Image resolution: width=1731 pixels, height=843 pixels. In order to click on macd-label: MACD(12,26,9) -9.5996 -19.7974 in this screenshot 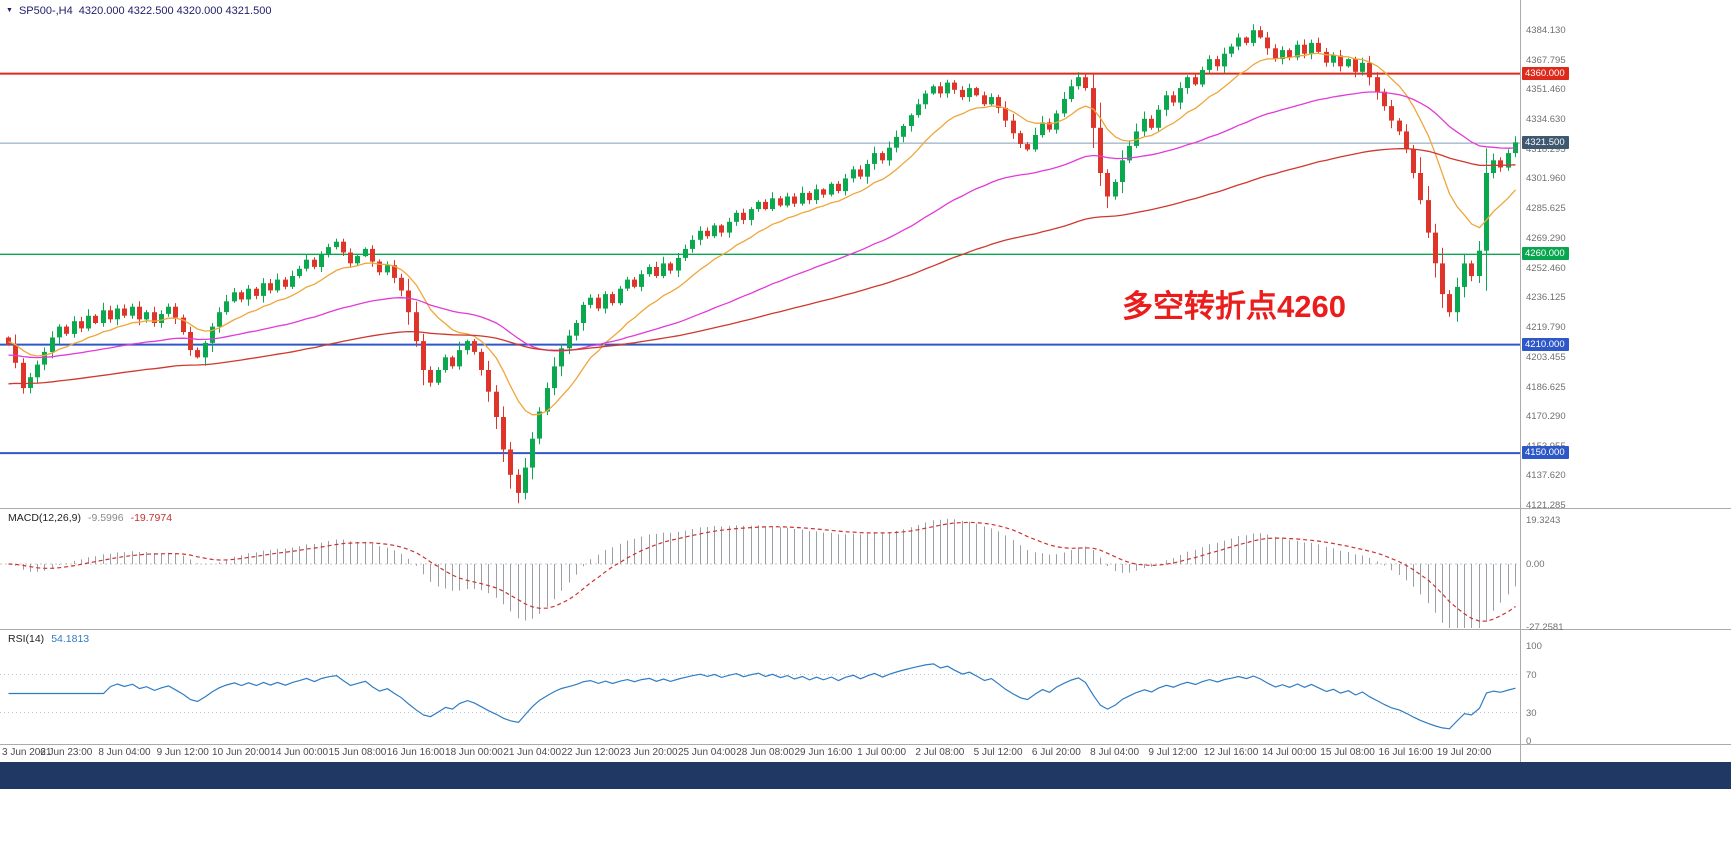, I will do `click(93, 518)`.